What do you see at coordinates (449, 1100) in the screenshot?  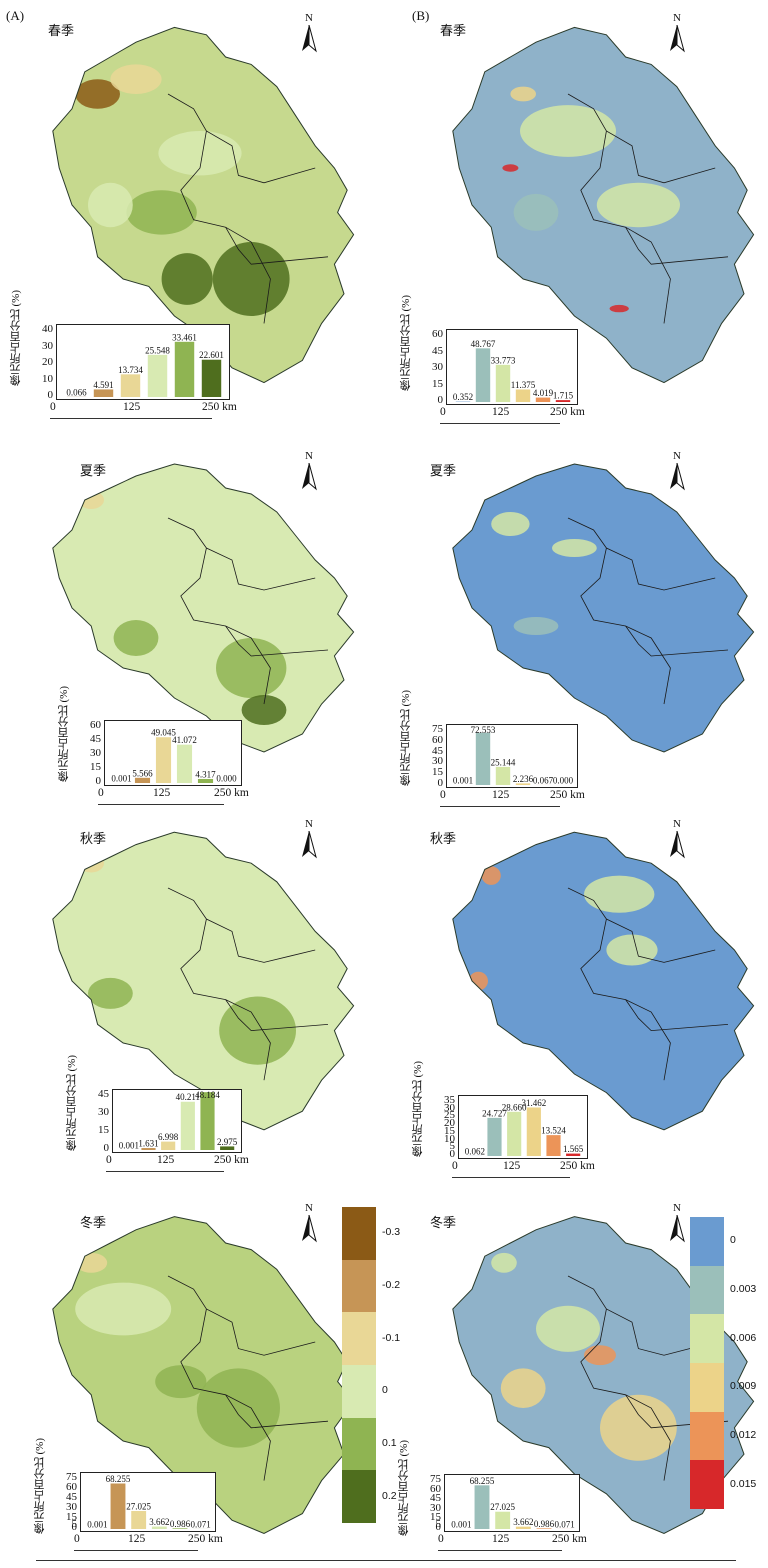 I see `histogram-ytick: 35` at bounding box center [449, 1100].